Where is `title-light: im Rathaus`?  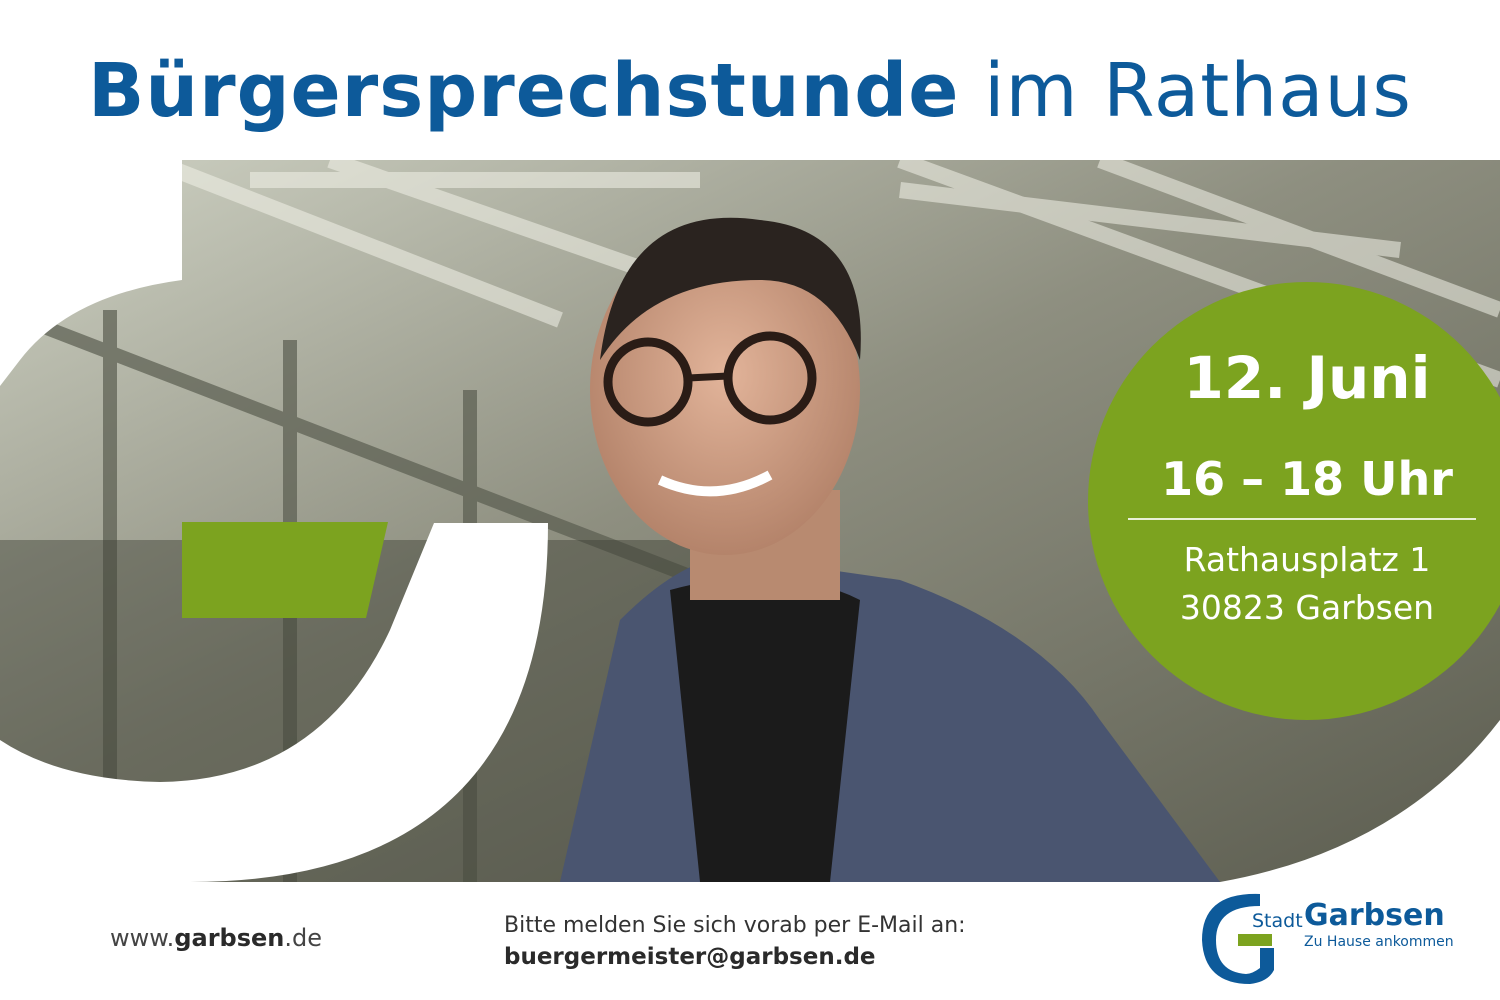
title-light: im Rathaus is located at coordinates (1197, 91).